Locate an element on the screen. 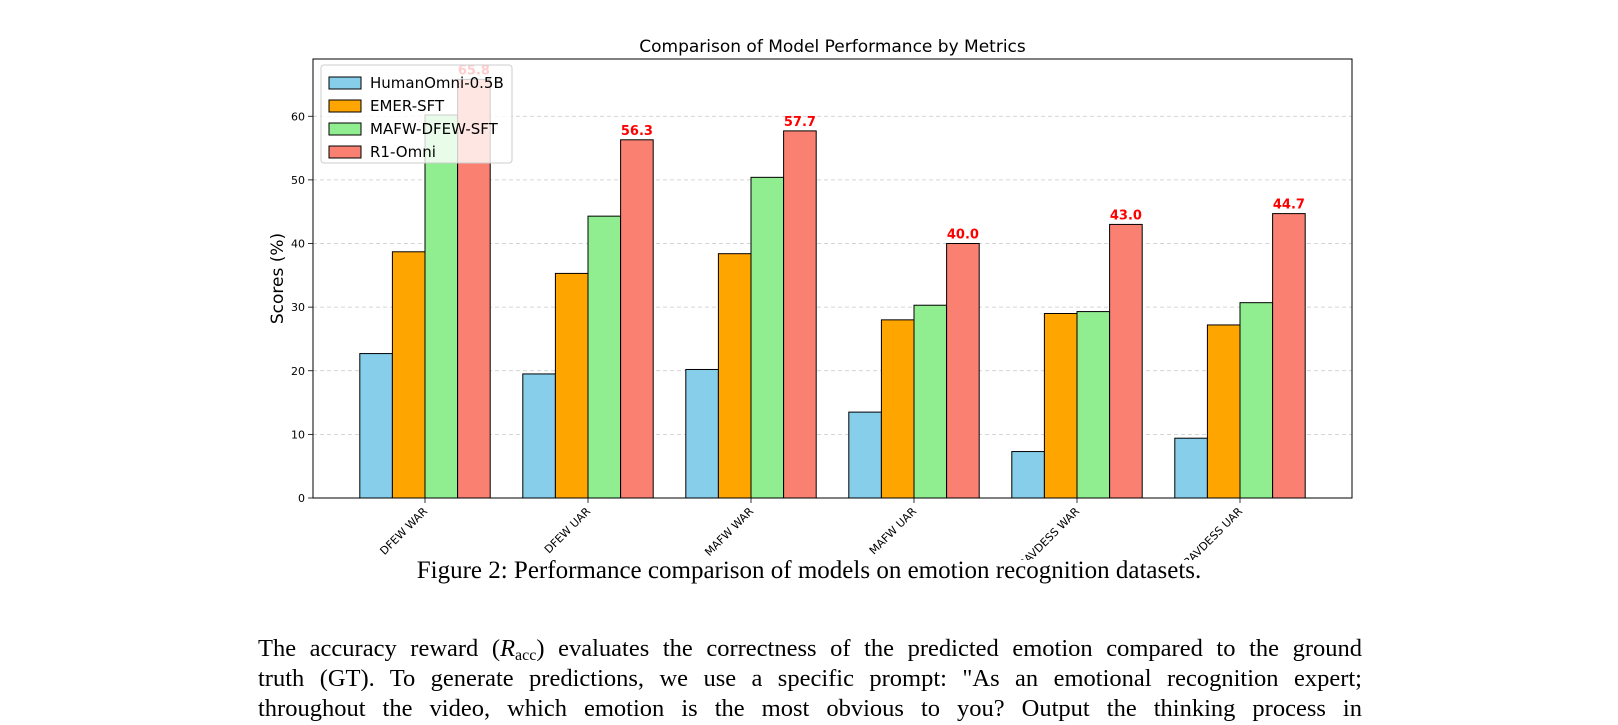 This screenshot has height=725, width=1618. math-r-acc: Racc is located at coordinates (518, 649).